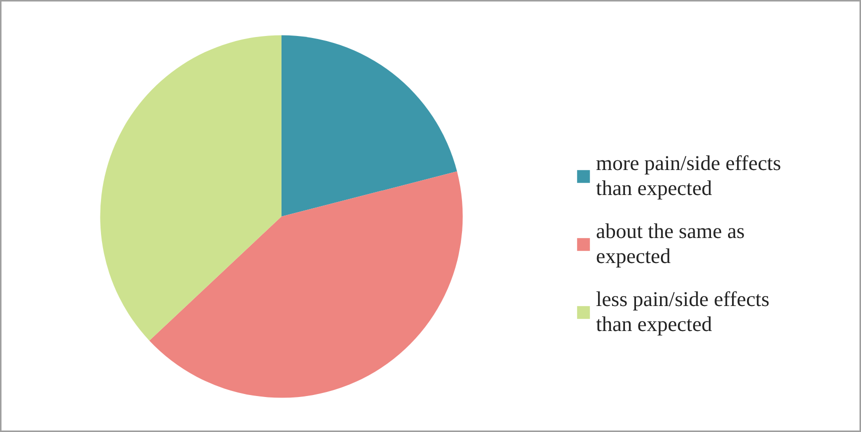 The image size is (861, 432). I want to click on legend-label: less pain/side effects than expected, so click(683, 312).